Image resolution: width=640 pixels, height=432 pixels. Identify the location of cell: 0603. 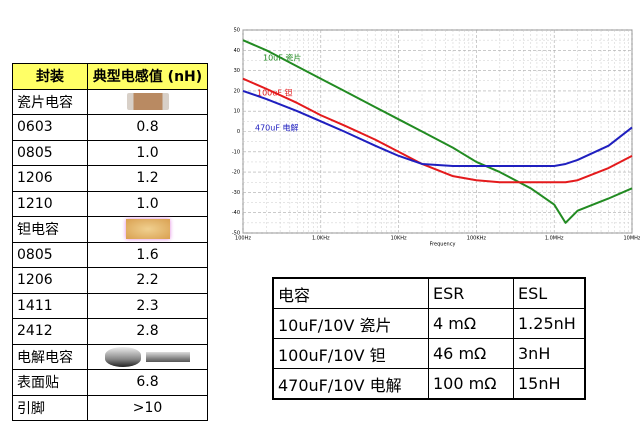
(50, 127).